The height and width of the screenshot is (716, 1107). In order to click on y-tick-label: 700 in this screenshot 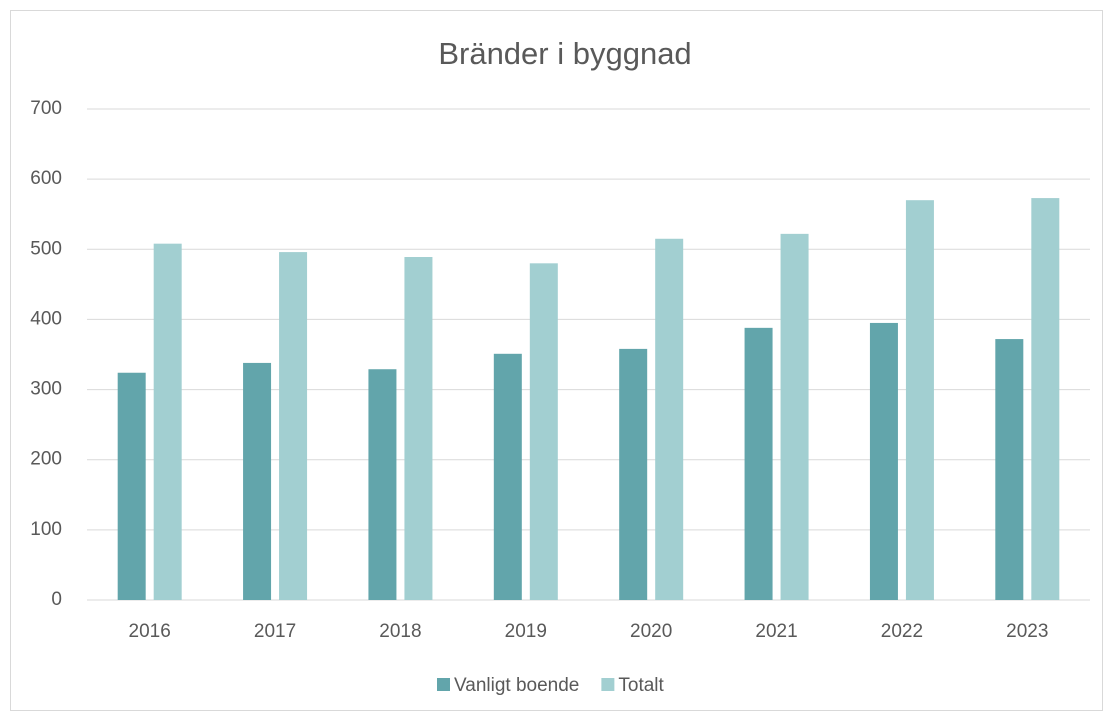, I will do `click(46, 108)`.